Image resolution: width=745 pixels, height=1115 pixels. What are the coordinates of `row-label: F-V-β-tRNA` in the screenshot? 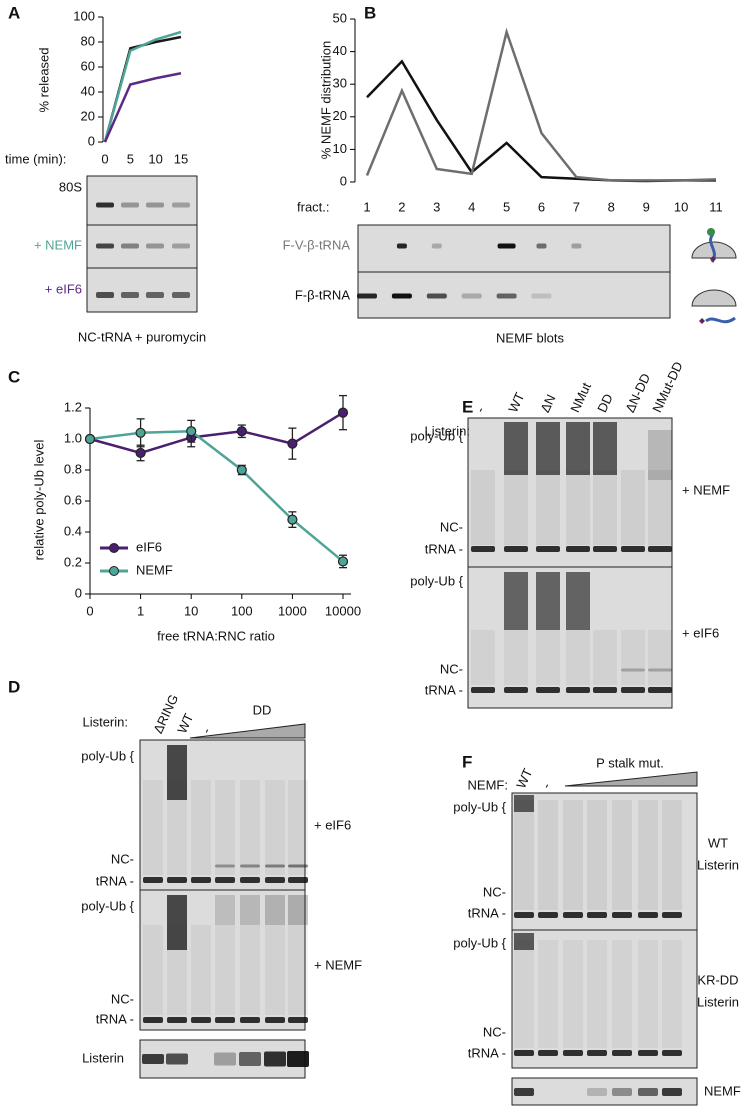 It's located at (317, 244).